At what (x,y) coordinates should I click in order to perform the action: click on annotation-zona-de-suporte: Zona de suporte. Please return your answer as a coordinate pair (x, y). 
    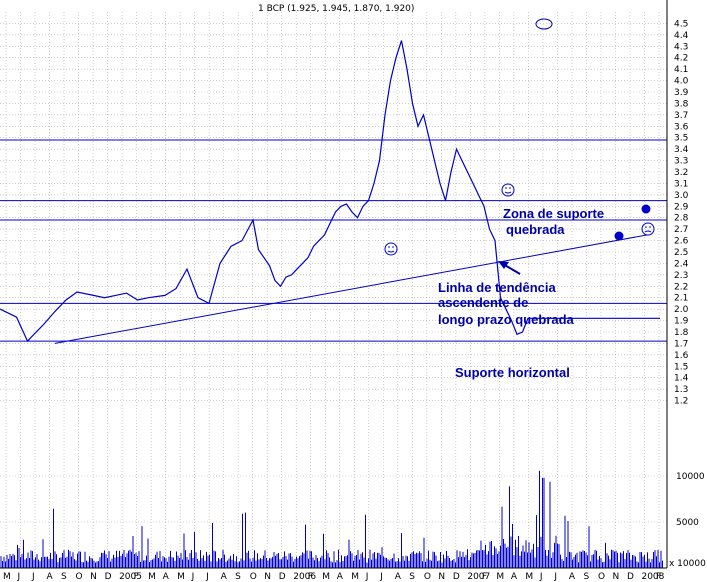
    Looking at the image, I should click on (553, 213).